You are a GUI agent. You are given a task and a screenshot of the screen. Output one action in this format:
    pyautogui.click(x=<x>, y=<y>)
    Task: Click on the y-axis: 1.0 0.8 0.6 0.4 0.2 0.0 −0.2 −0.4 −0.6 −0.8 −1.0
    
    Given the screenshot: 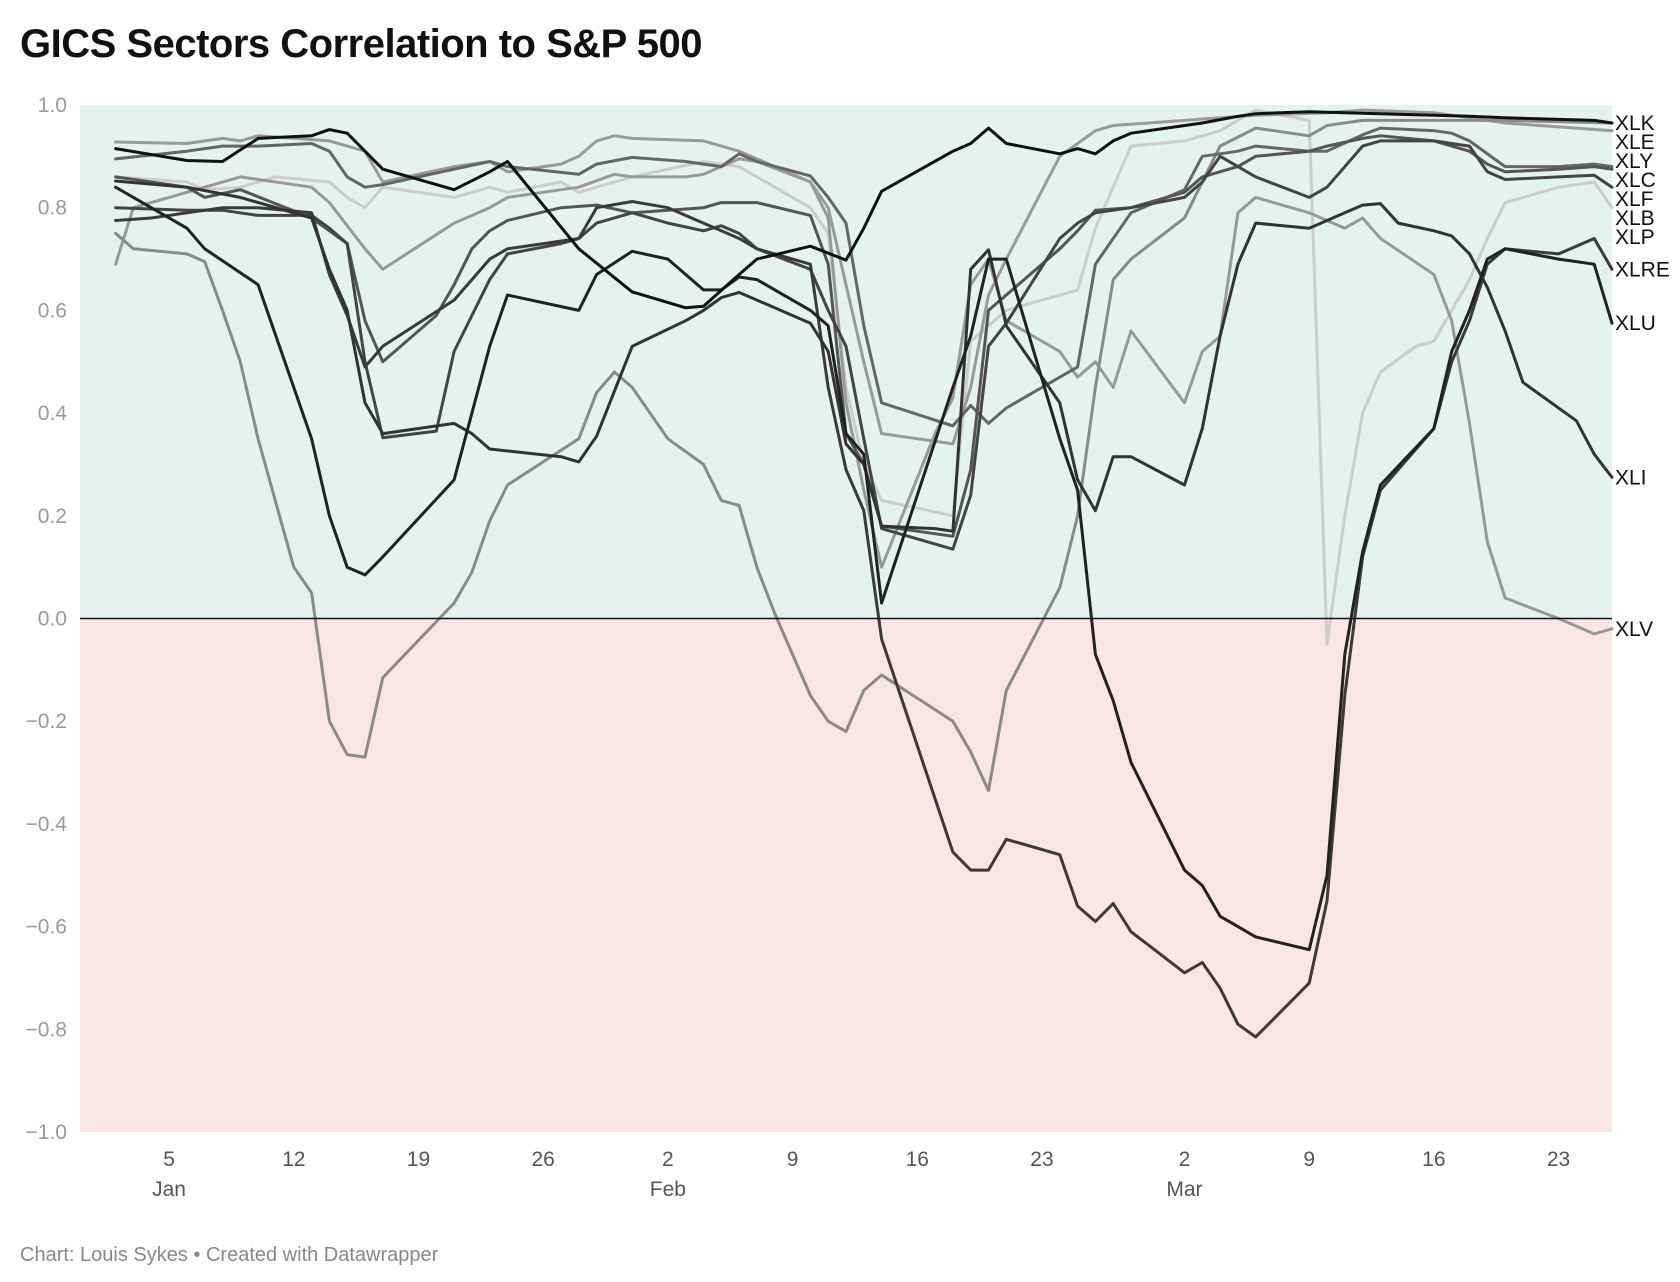 What is the action you would take?
    pyautogui.click(x=47, y=619)
    